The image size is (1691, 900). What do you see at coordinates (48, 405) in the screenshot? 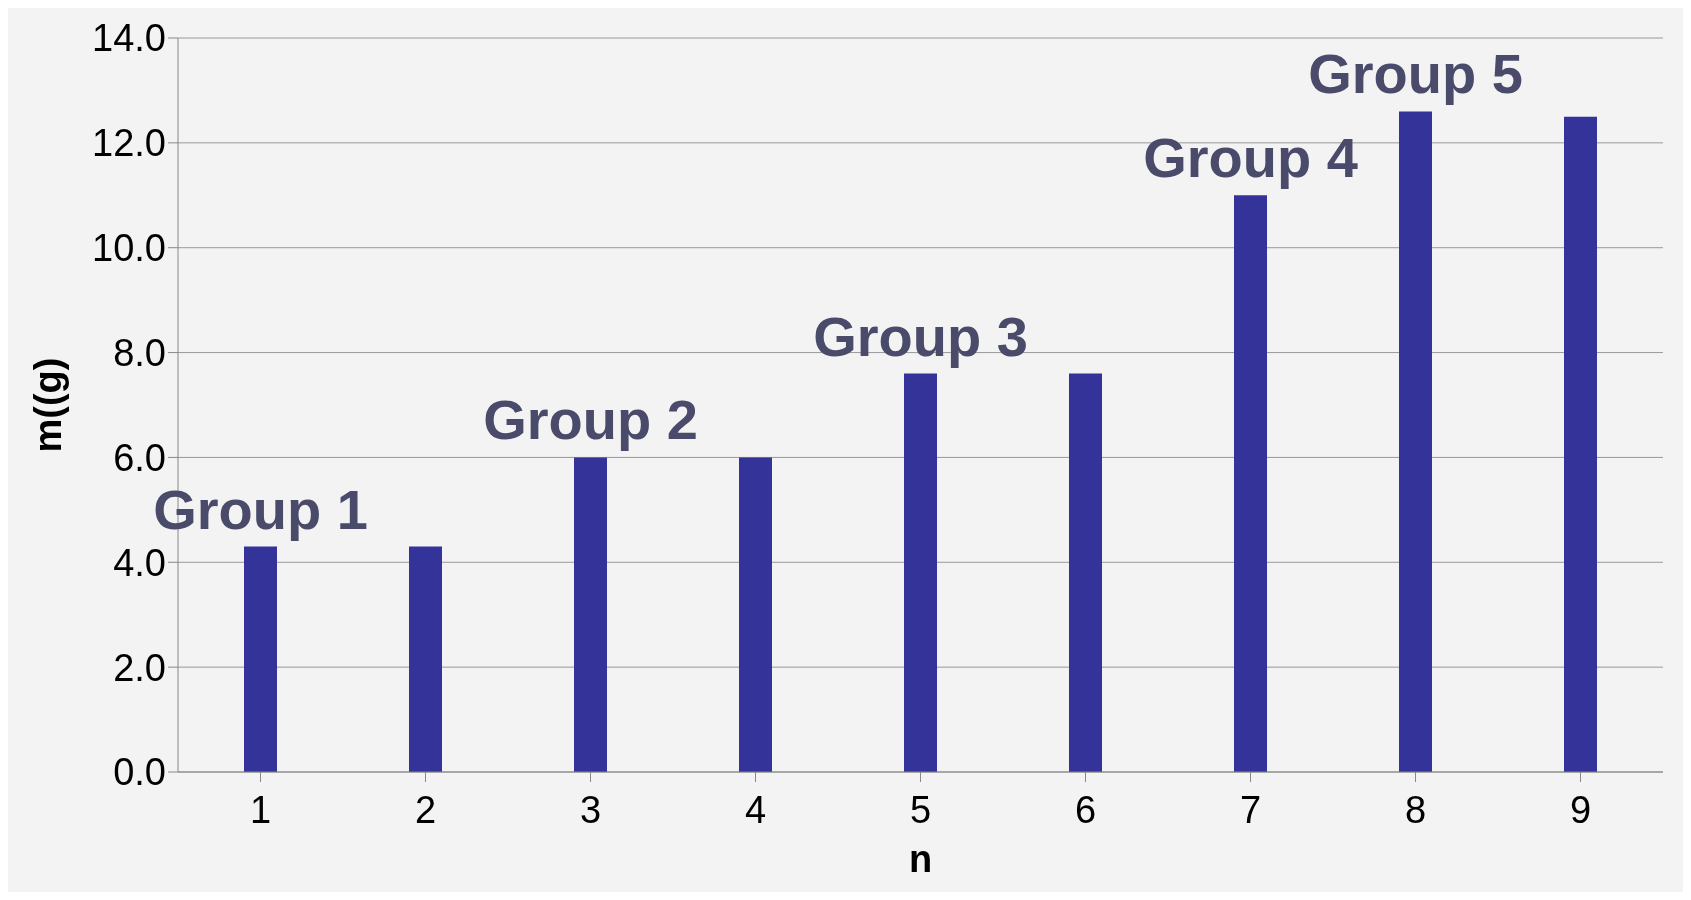
I see `y-axis-title: m((g)` at bounding box center [48, 405].